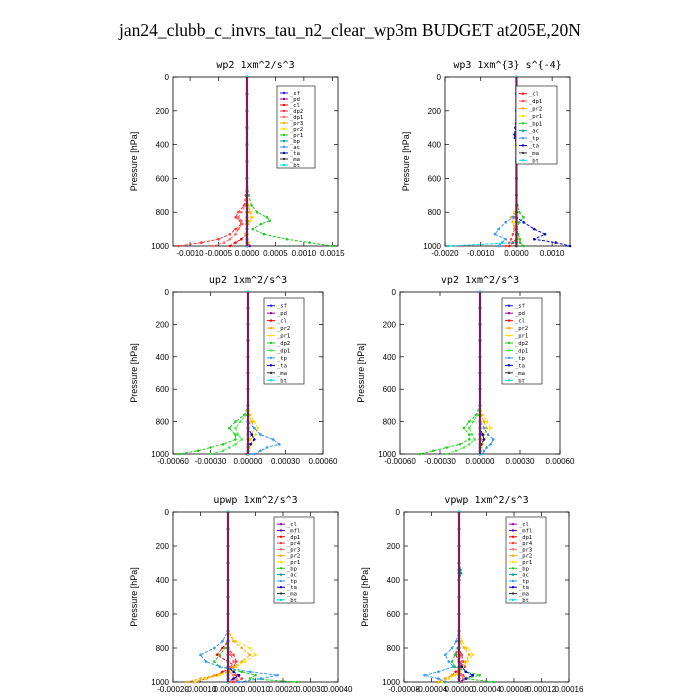 The image size is (700, 700). I want to click on y-tick-label: 200, so click(435, 111).